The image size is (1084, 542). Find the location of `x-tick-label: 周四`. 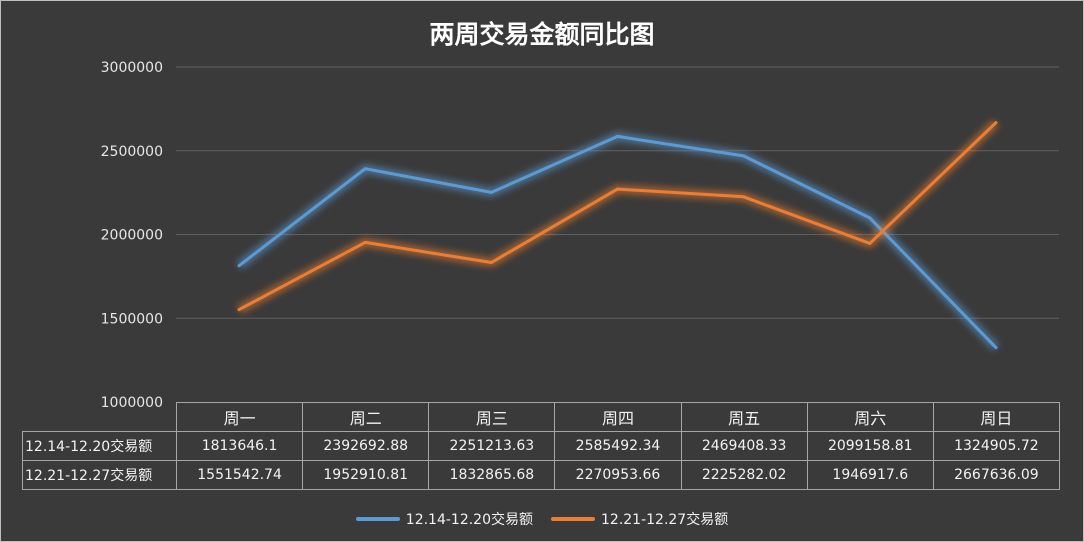

x-tick-label: 周四 is located at coordinates (618, 417).